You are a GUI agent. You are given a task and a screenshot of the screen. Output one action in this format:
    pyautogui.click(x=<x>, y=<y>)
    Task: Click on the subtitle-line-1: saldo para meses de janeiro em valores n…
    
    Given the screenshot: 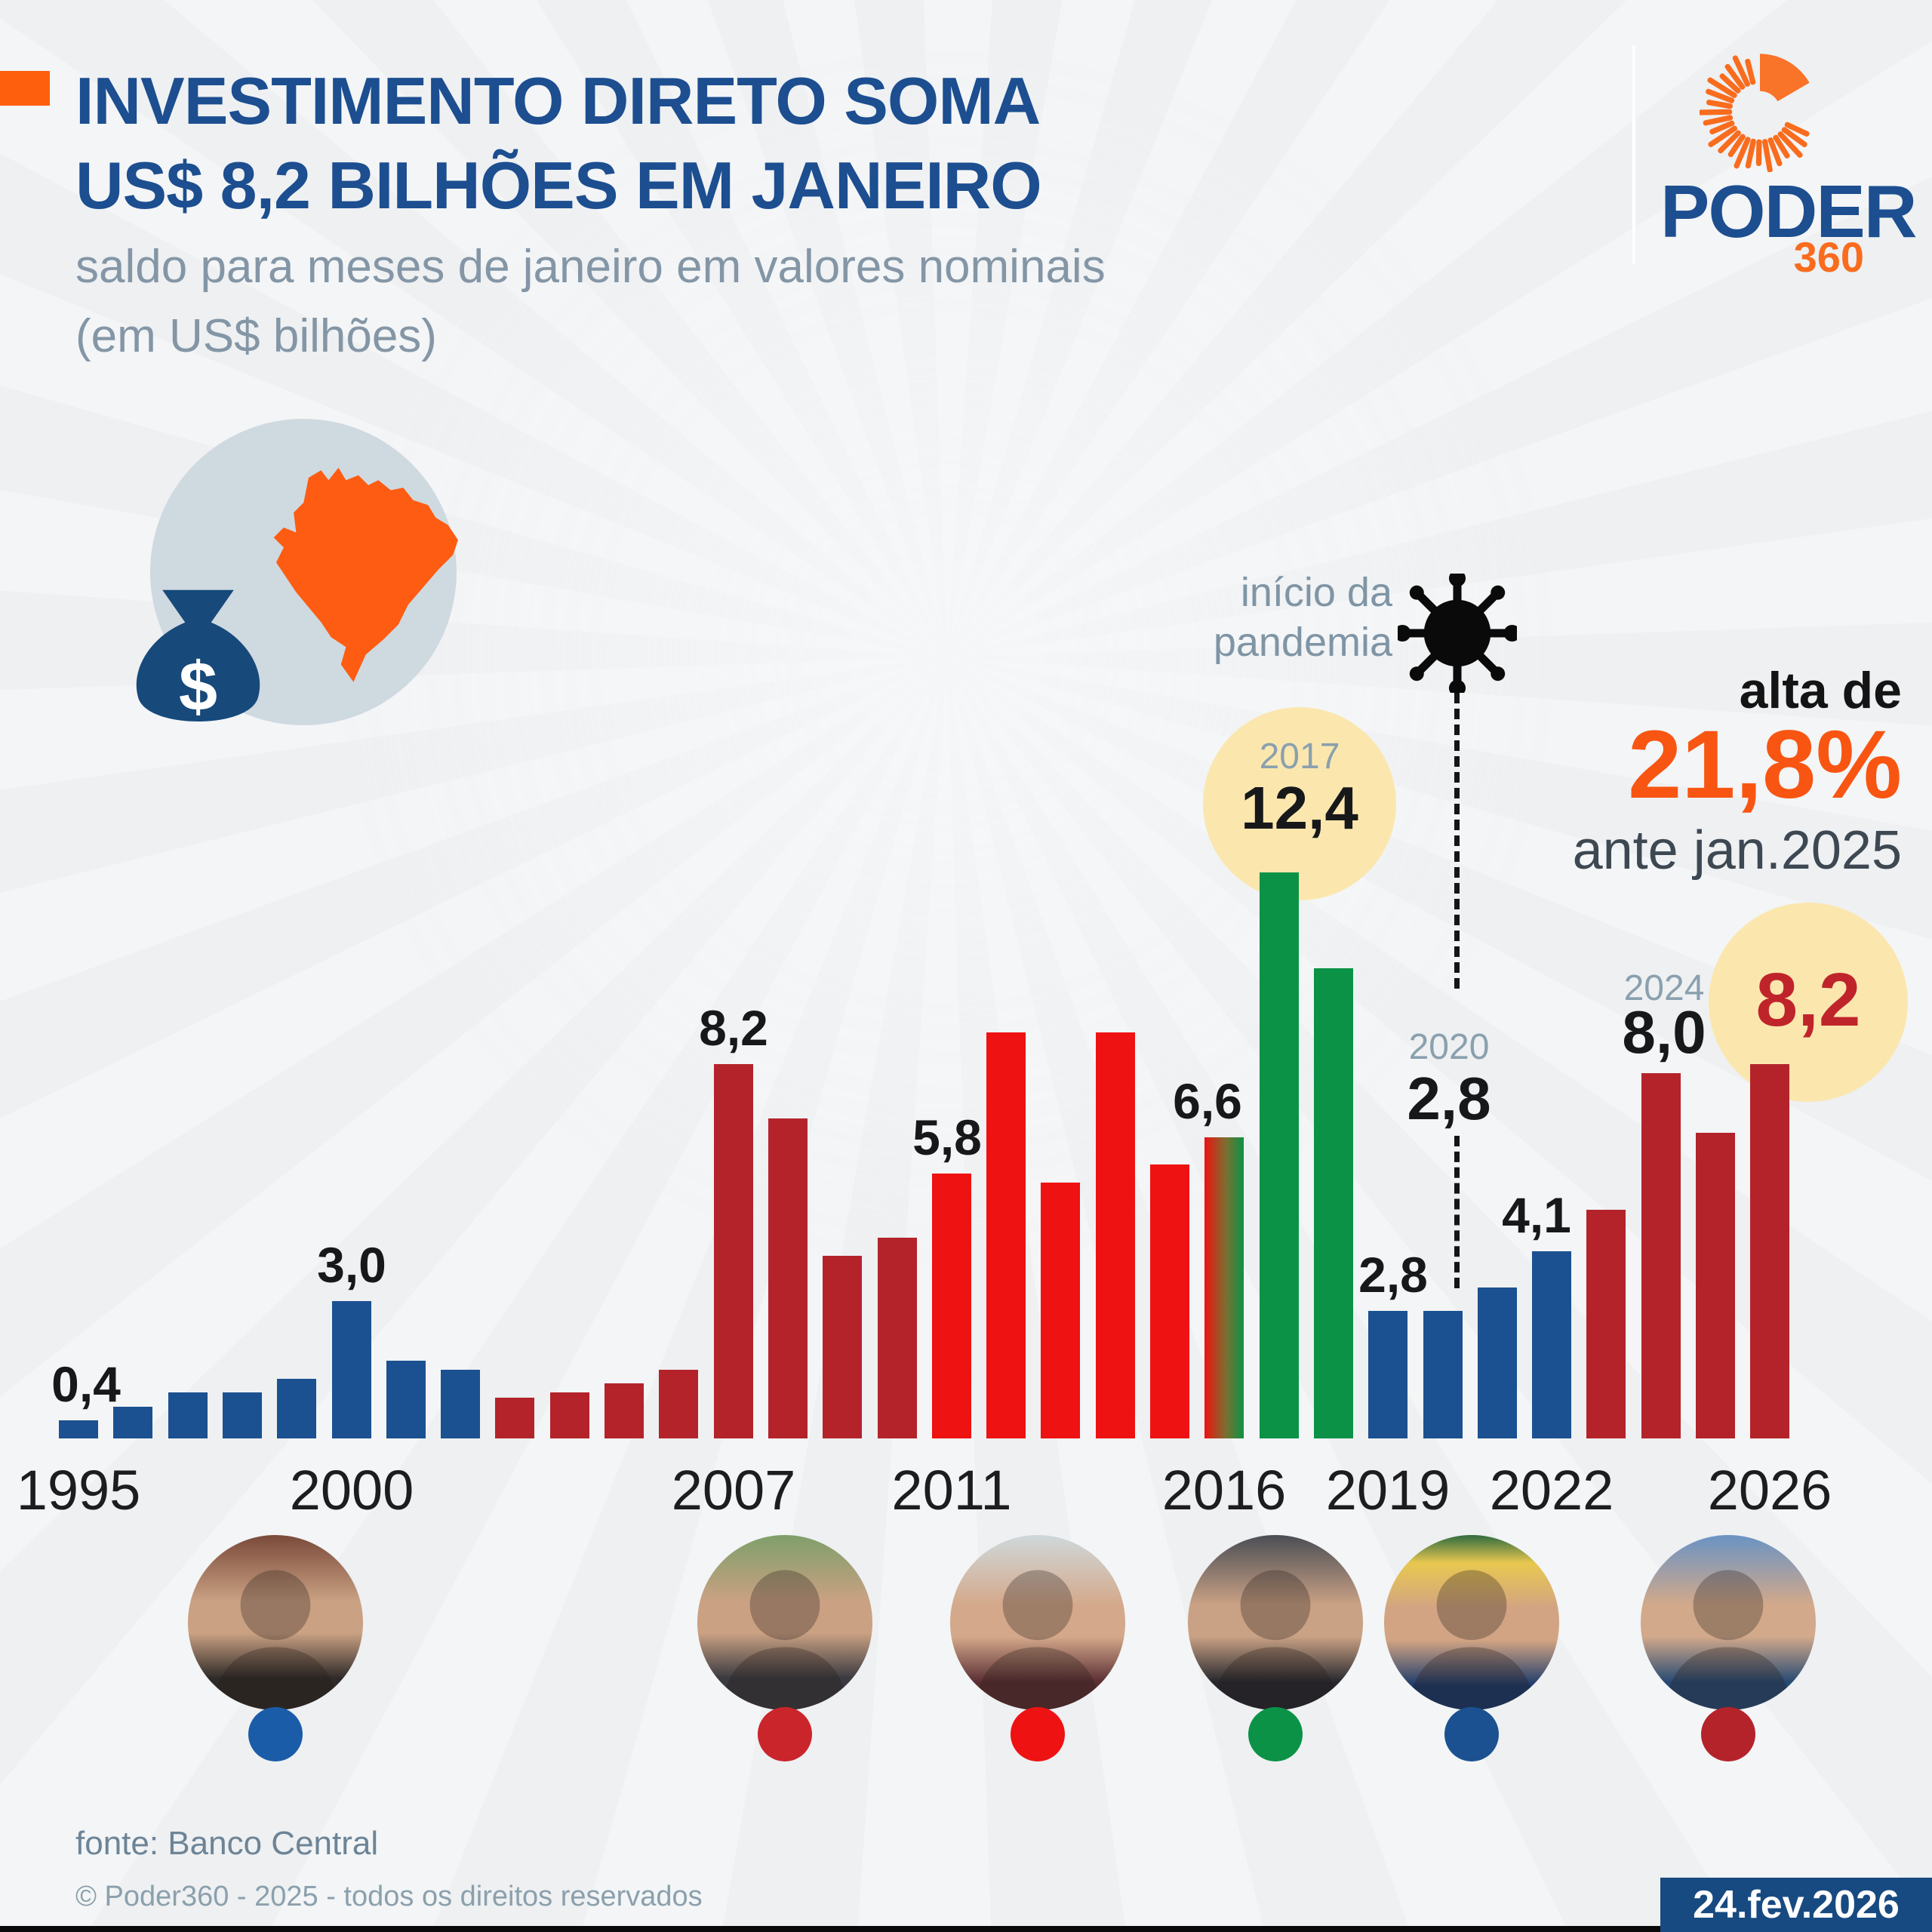 What is the action you would take?
    pyautogui.click(x=590, y=267)
    